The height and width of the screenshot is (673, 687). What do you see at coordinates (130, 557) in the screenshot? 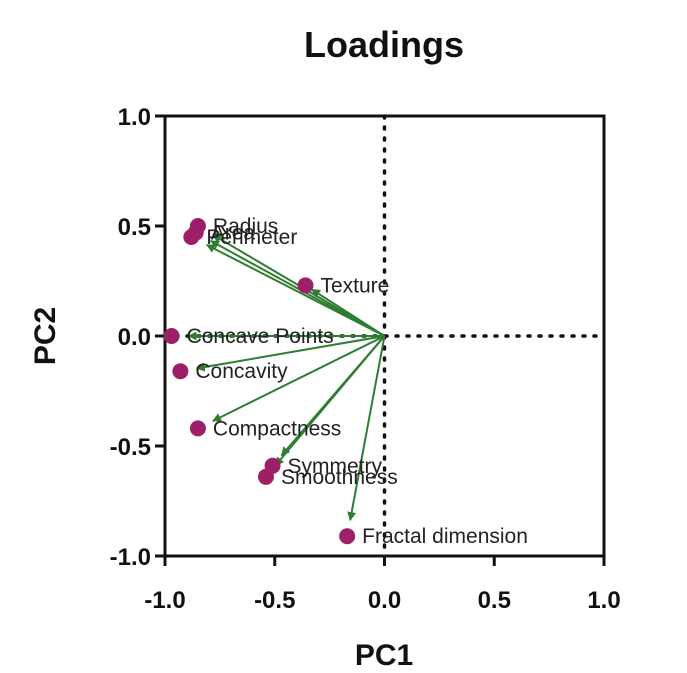
I see `y-tick-label: -1.0` at bounding box center [130, 557].